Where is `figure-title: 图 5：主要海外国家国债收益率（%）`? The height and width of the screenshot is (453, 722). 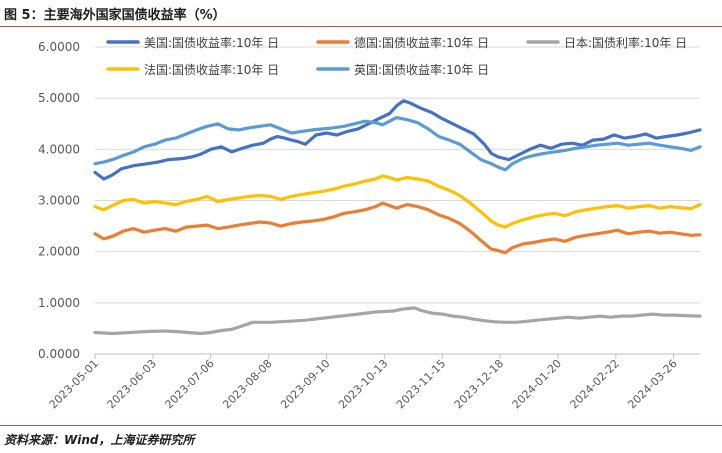 figure-title: 图 5：主要海外国家国债收益率（%） is located at coordinates (115, 15).